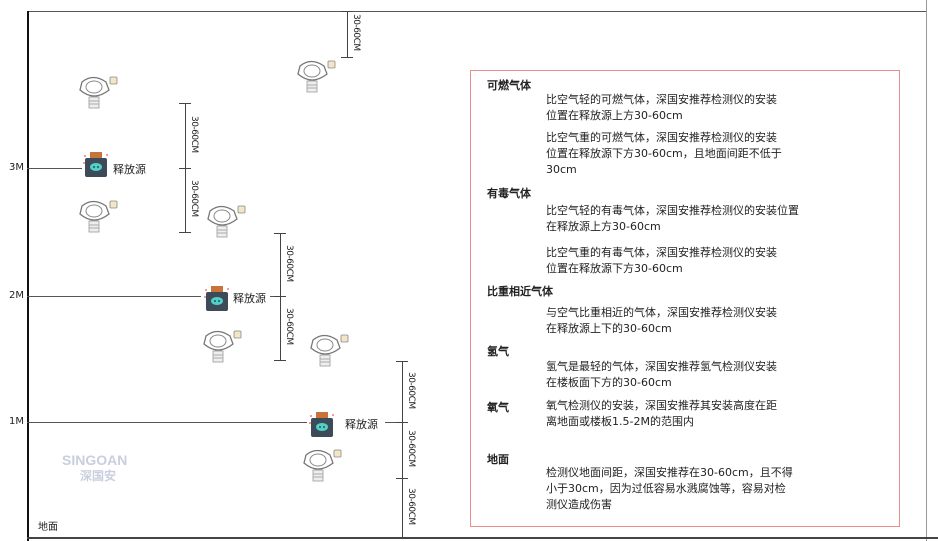 The height and width of the screenshot is (541, 938). Describe the element at coordinates (498, 351) in the screenshot. I see `section-heading: 氢气` at that location.